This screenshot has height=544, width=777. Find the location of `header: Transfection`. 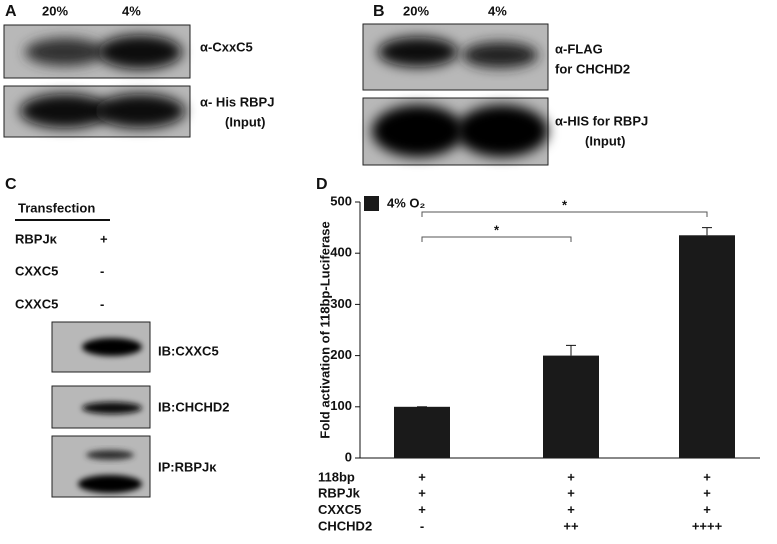

header: Transfection is located at coordinates (56, 207).